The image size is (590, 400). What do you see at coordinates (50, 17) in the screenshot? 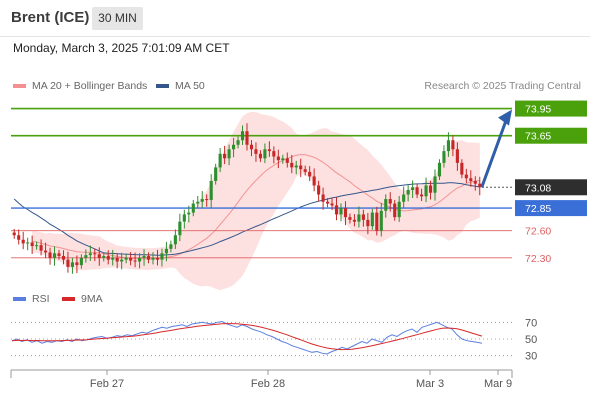
I see `instrument-title: Brent (ICE)` at bounding box center [50, 17].